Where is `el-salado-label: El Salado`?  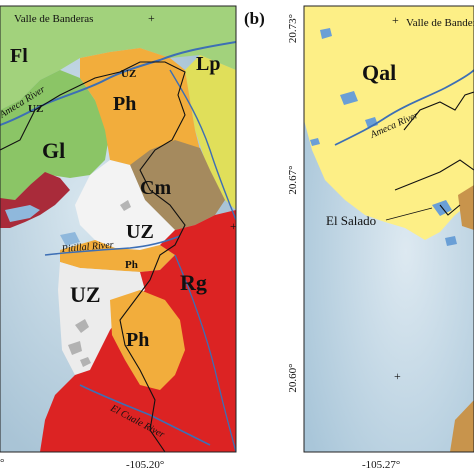
el-salado-label: El Salado is located at coordinates (351, 220).